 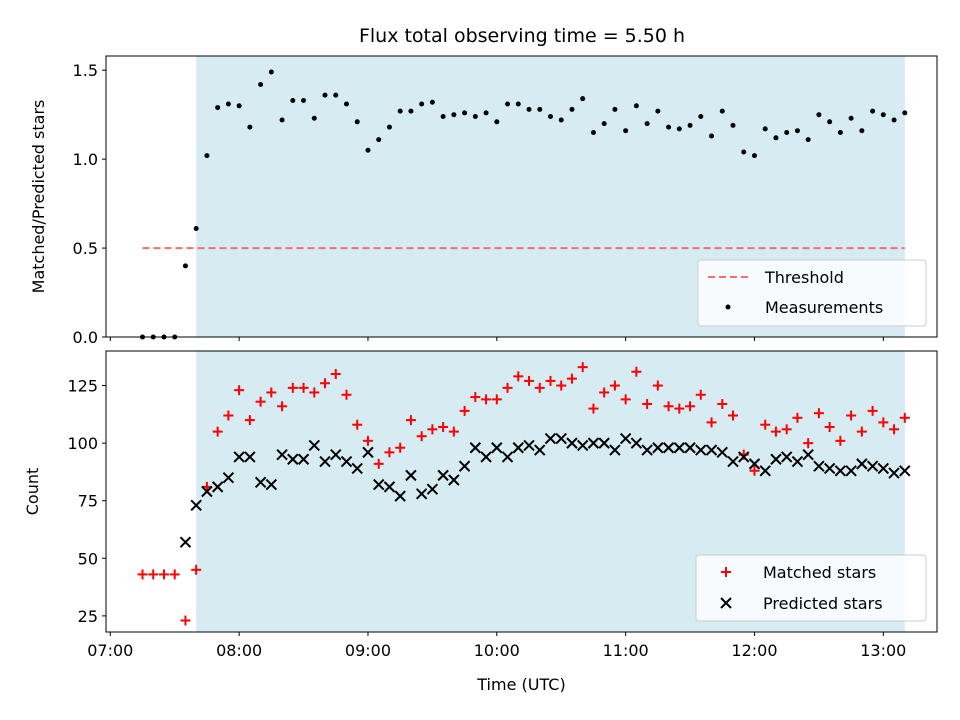 What do you see at coordinates (726, 572) in the screenshot?
I see `legend-matched-swatch` at bounding box center [726, 572].